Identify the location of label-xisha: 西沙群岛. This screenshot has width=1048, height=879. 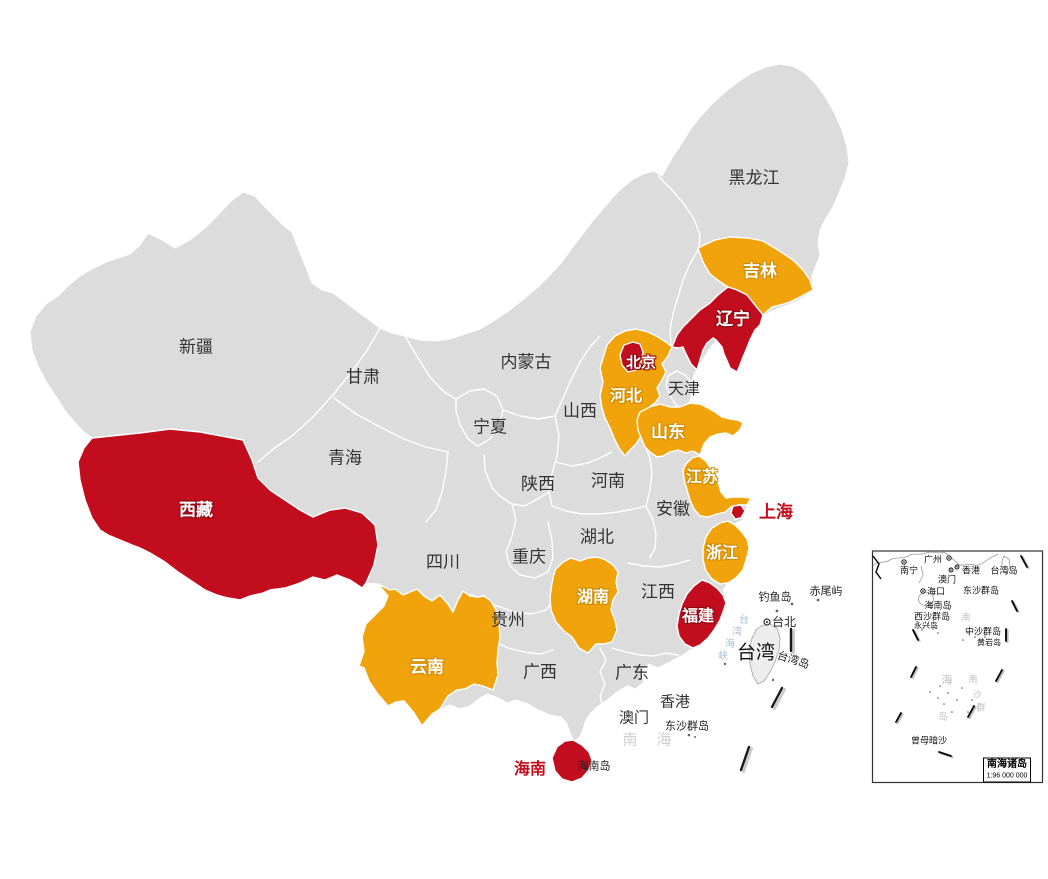
(932, 616).